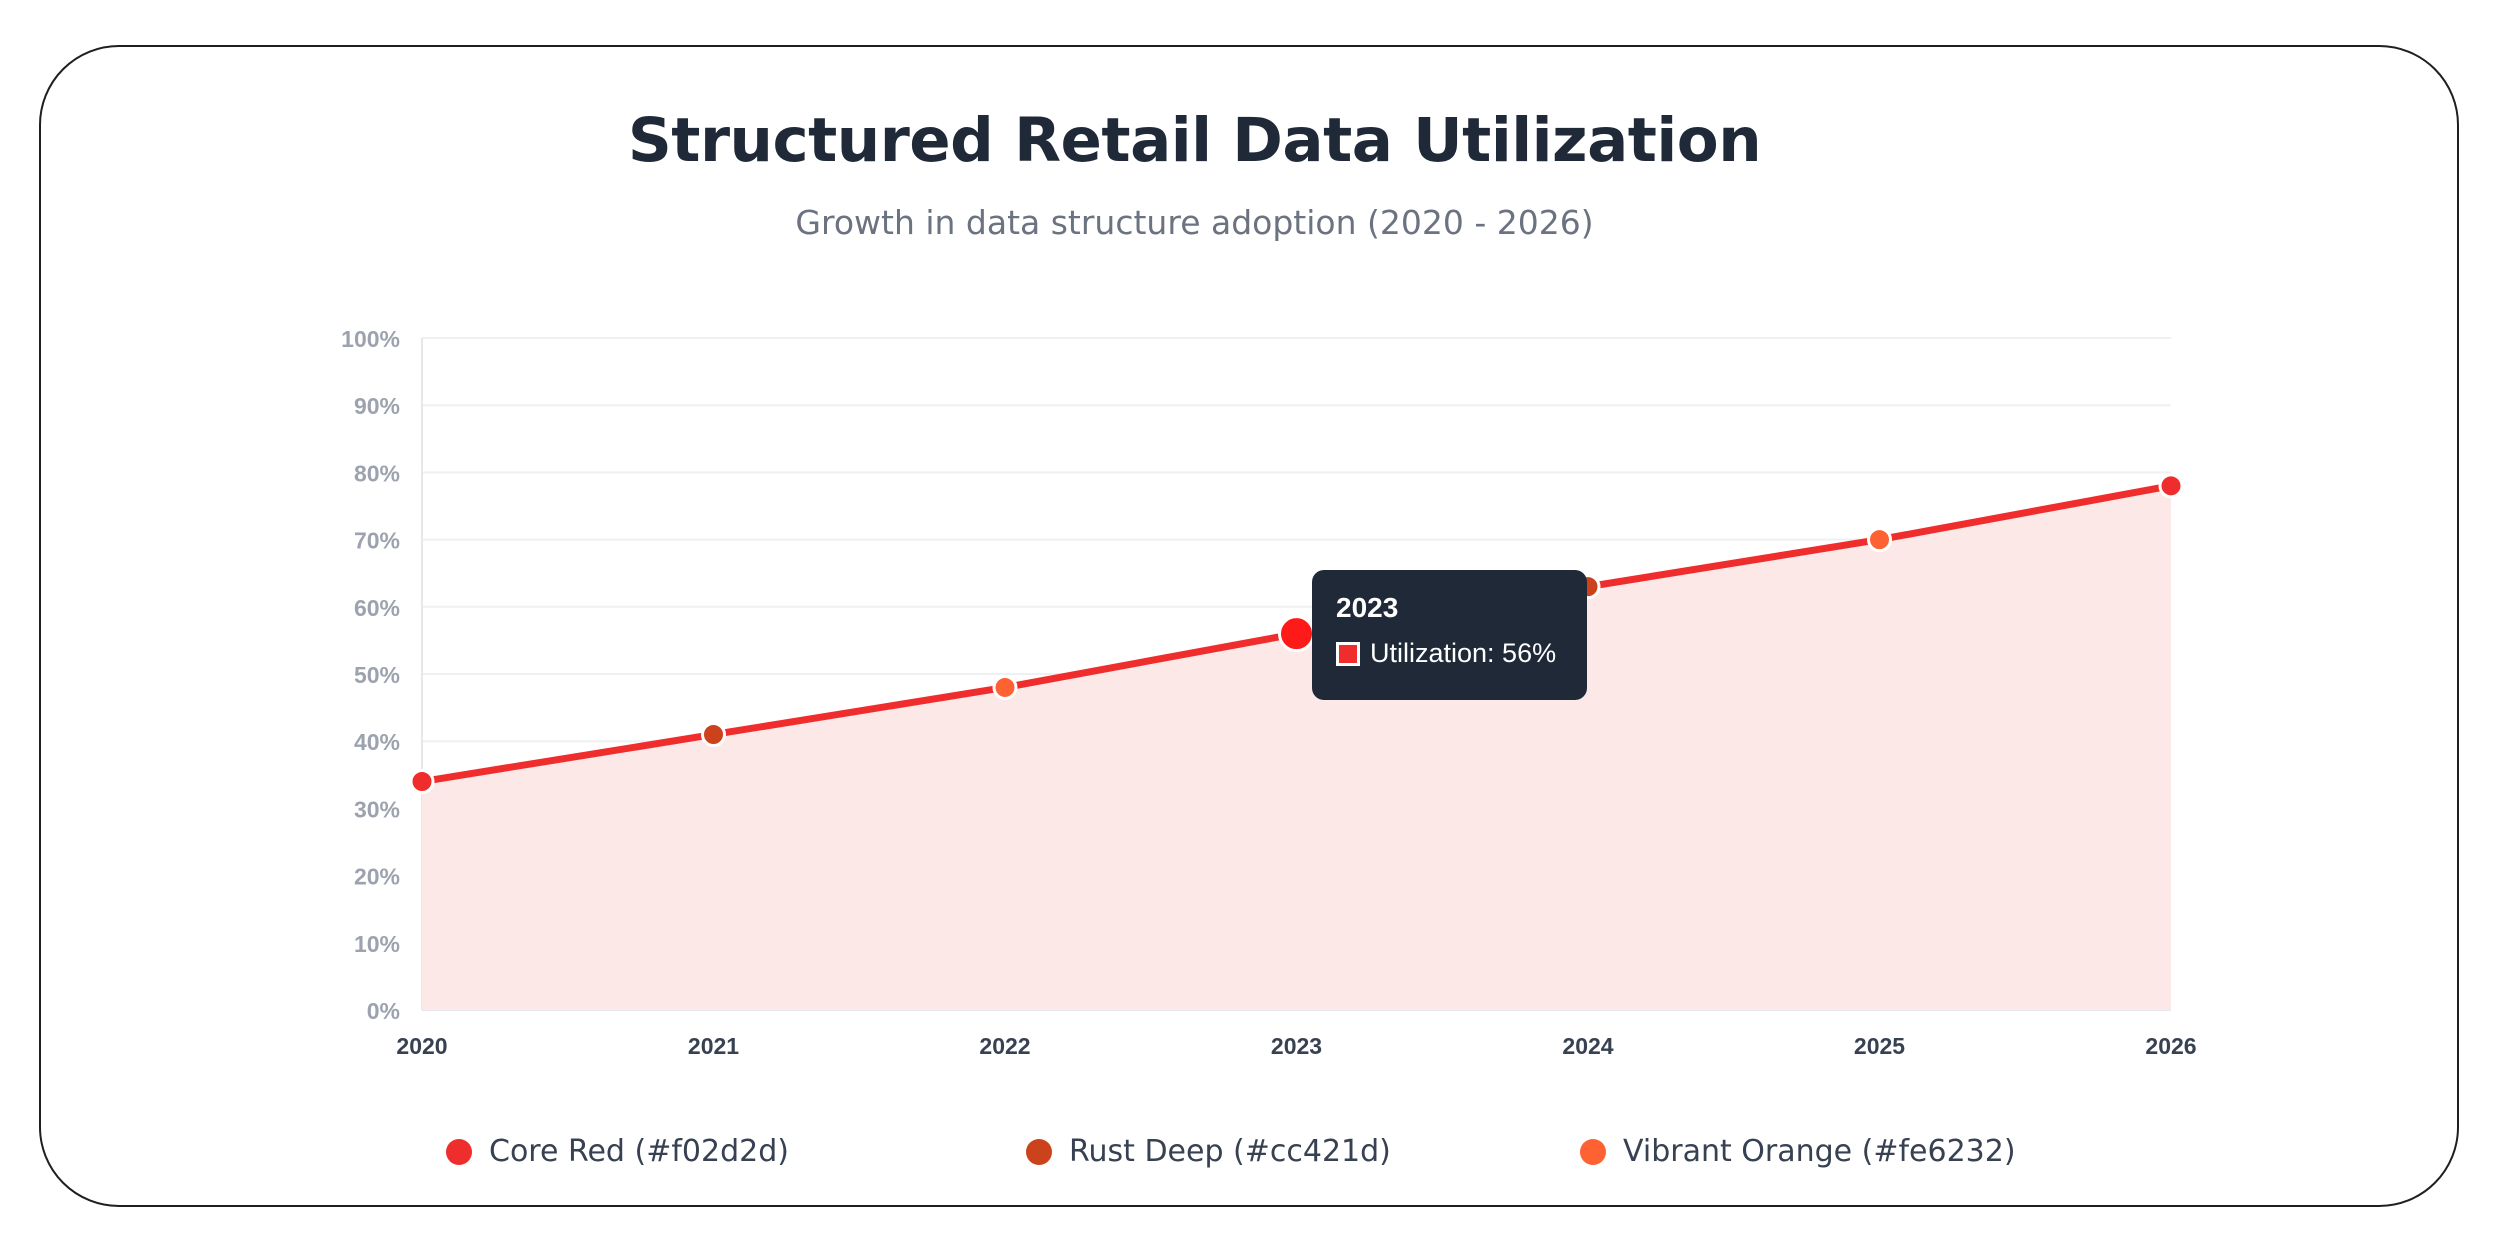  I want to click on y-tick-label: 70%, so click(377, 541).